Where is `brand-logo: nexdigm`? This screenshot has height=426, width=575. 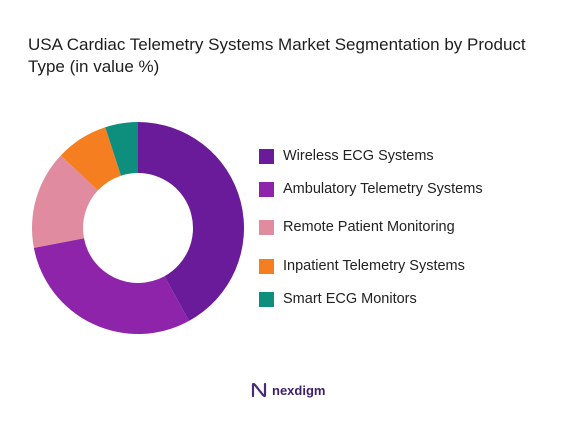
brand-logo: nexdigm is located at coordinates (287, 390).